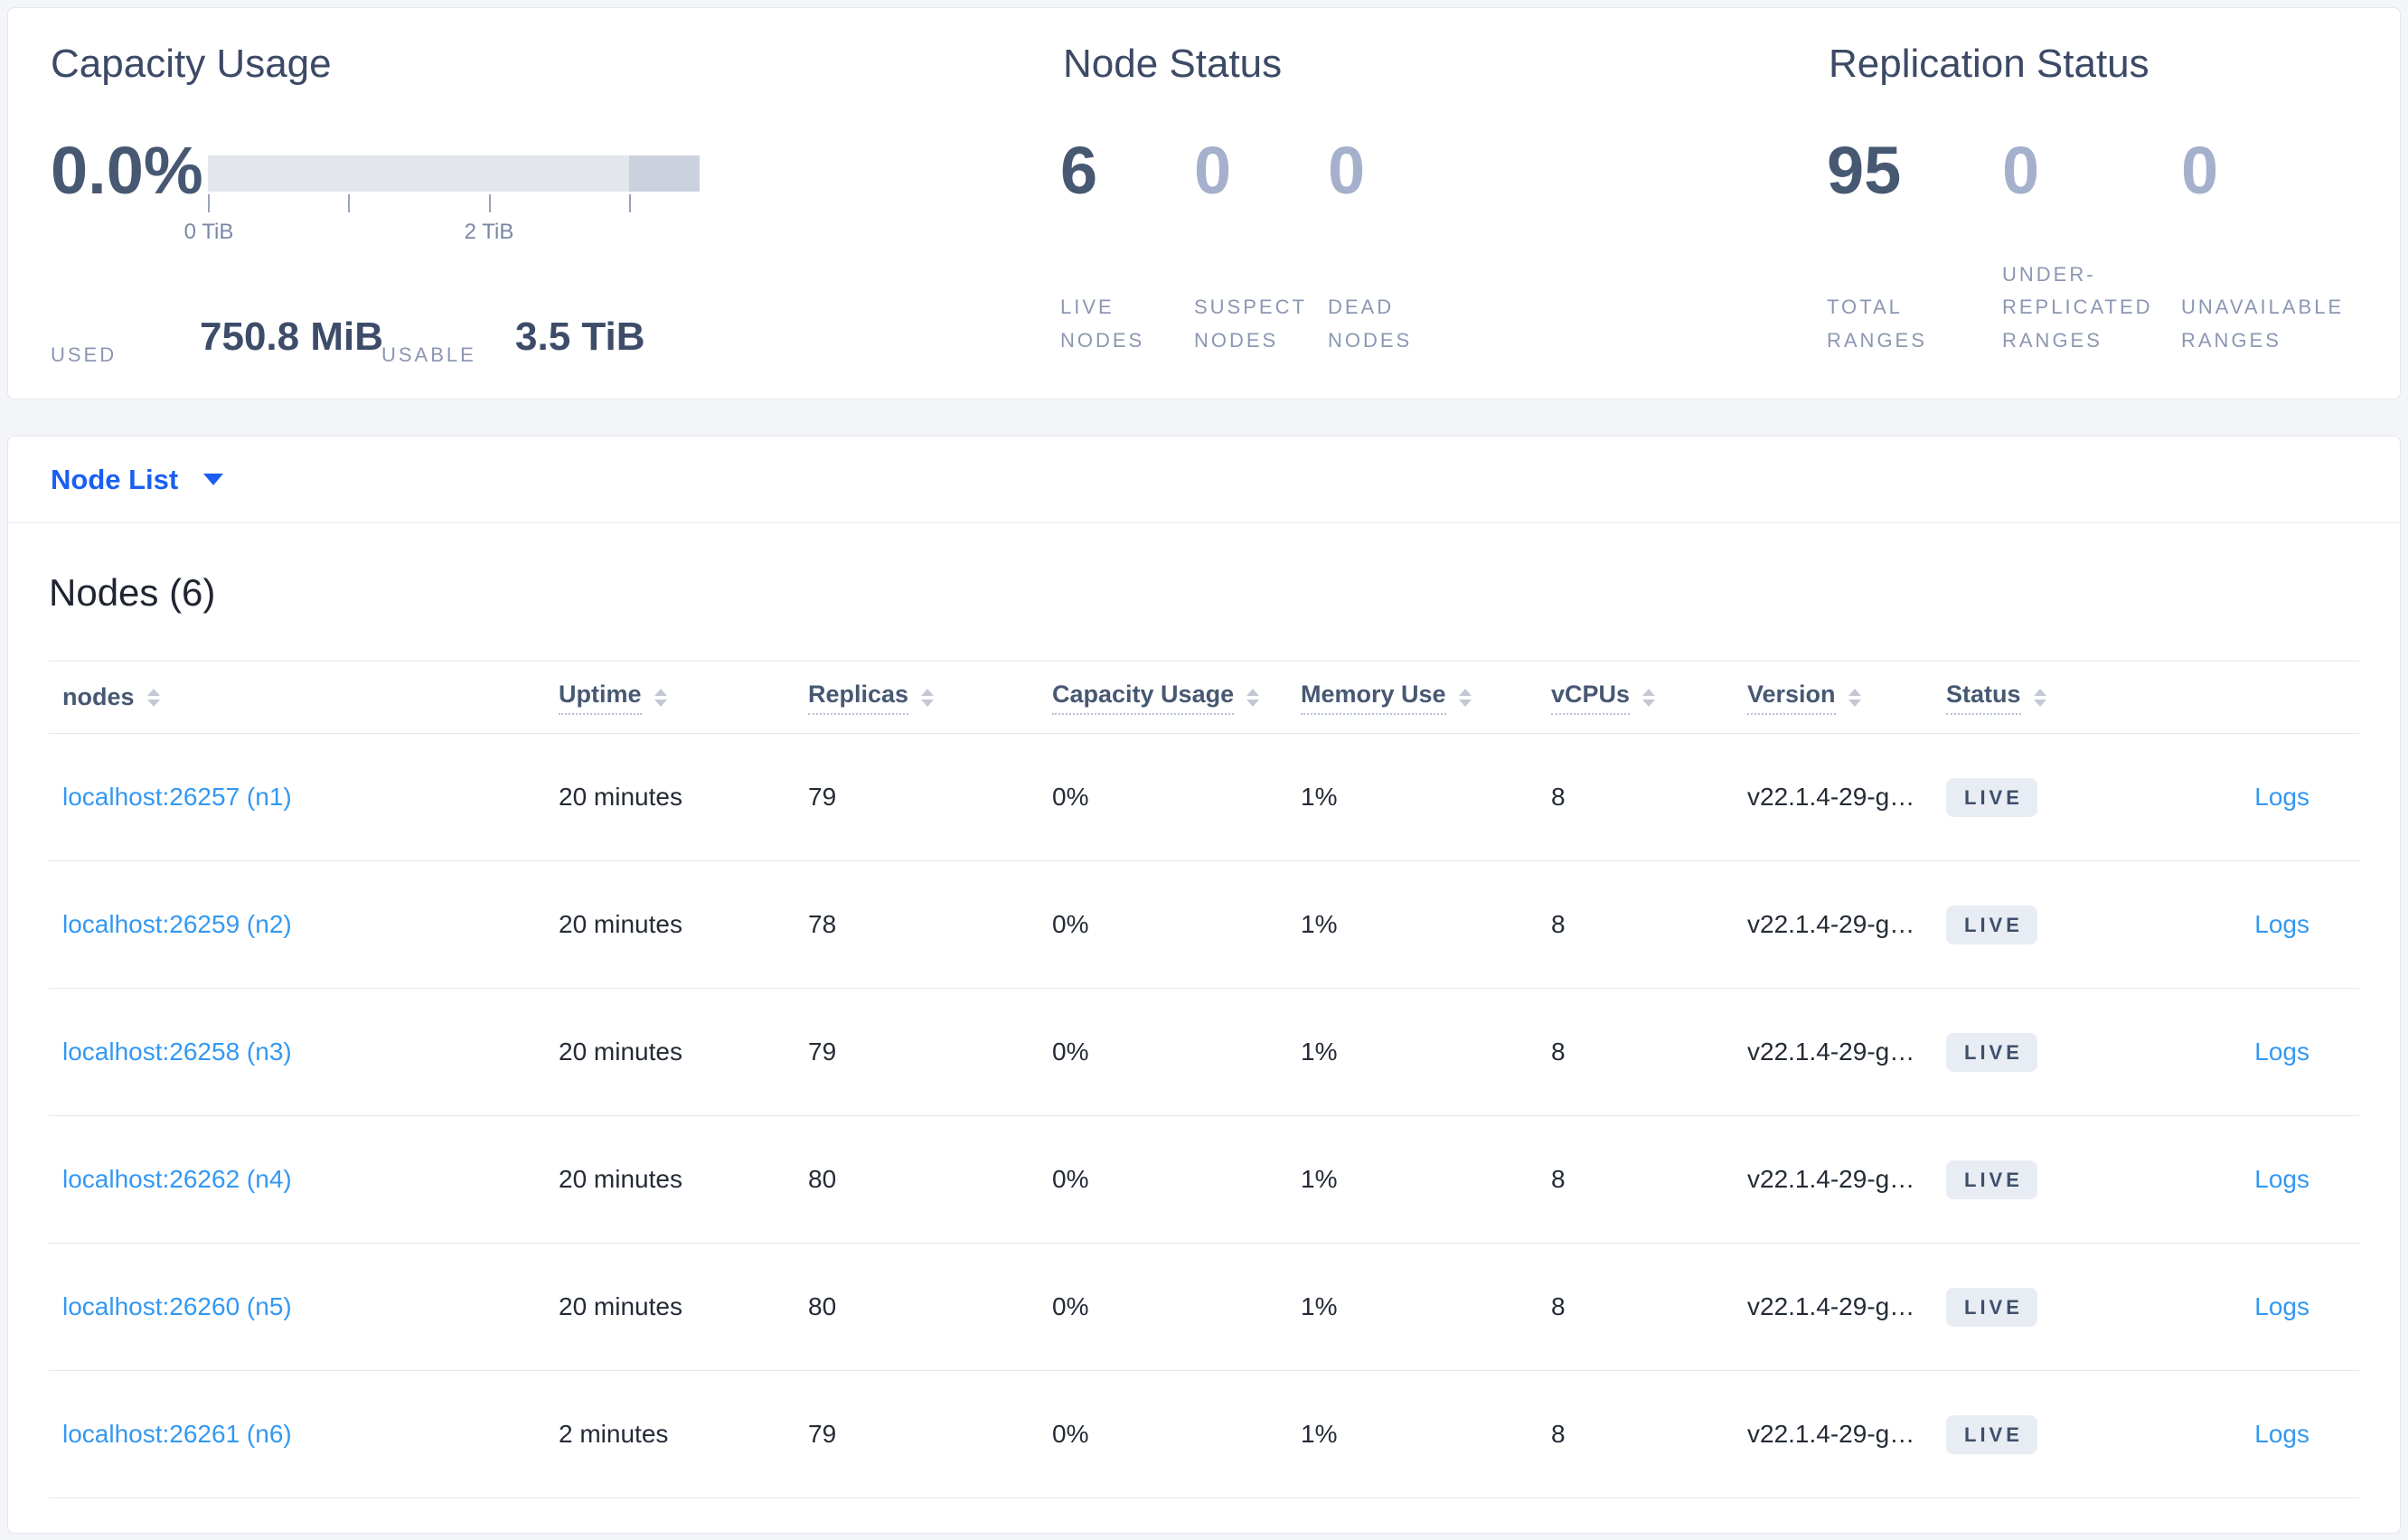 This screenshot has height=1540, width=2408. I want to click on stat-metric-label: UNDER-REPLICATED RANGES, so click(2077, 307).